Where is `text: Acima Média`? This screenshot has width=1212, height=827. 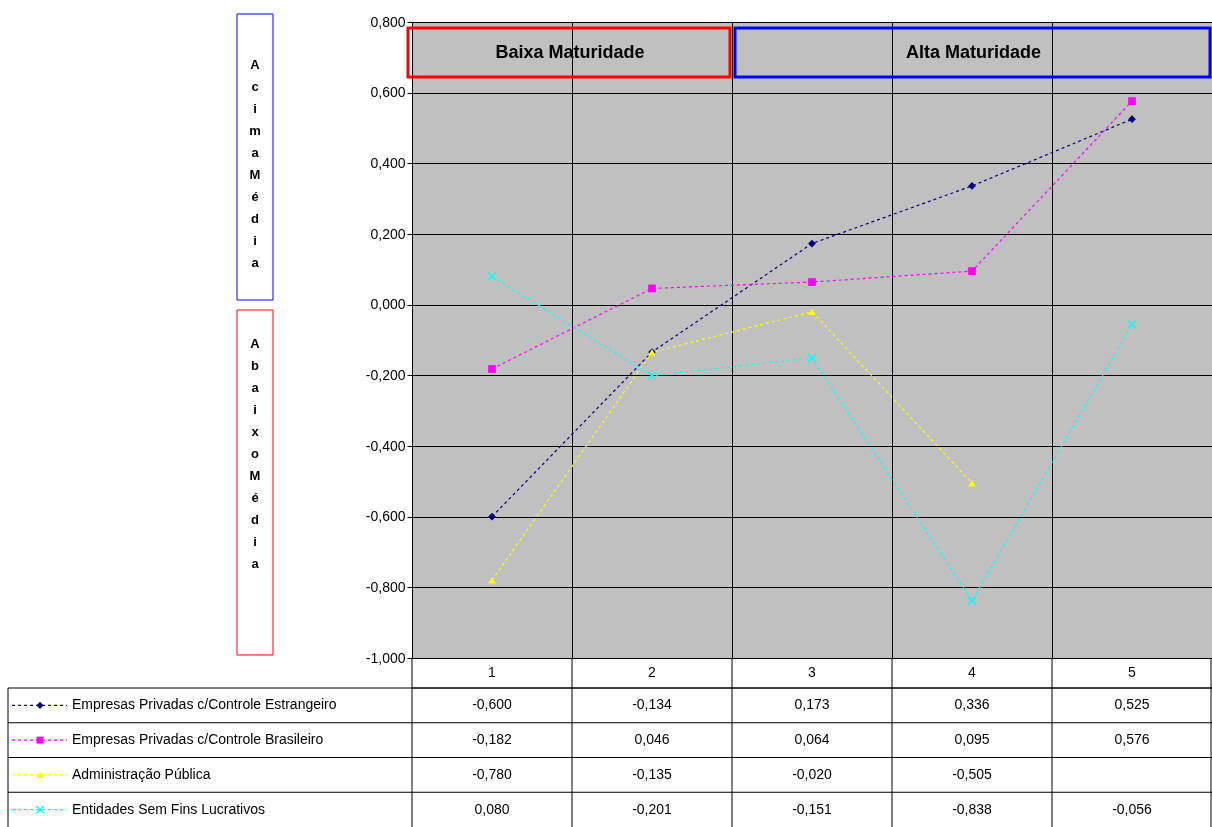 text: Acima Média is located at coordinates (255, 163).